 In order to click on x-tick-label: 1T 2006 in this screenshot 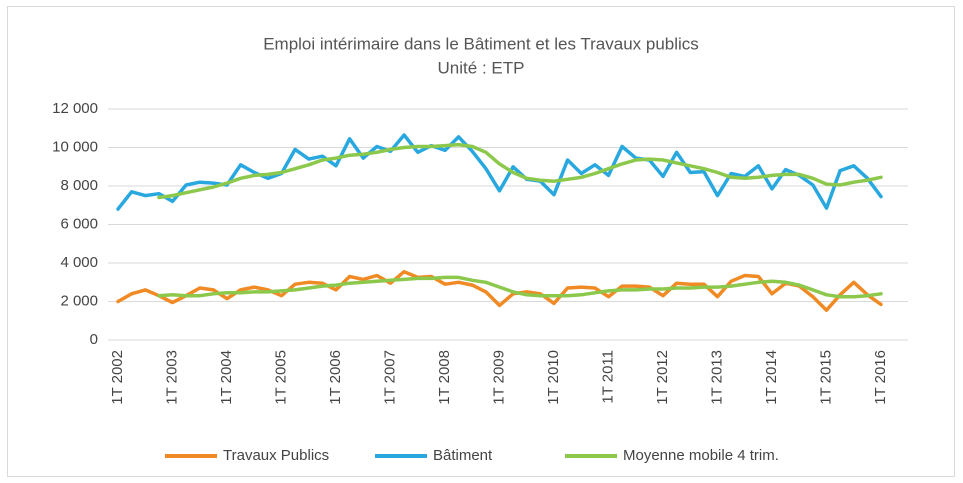, I will do `click(335, 377)`.